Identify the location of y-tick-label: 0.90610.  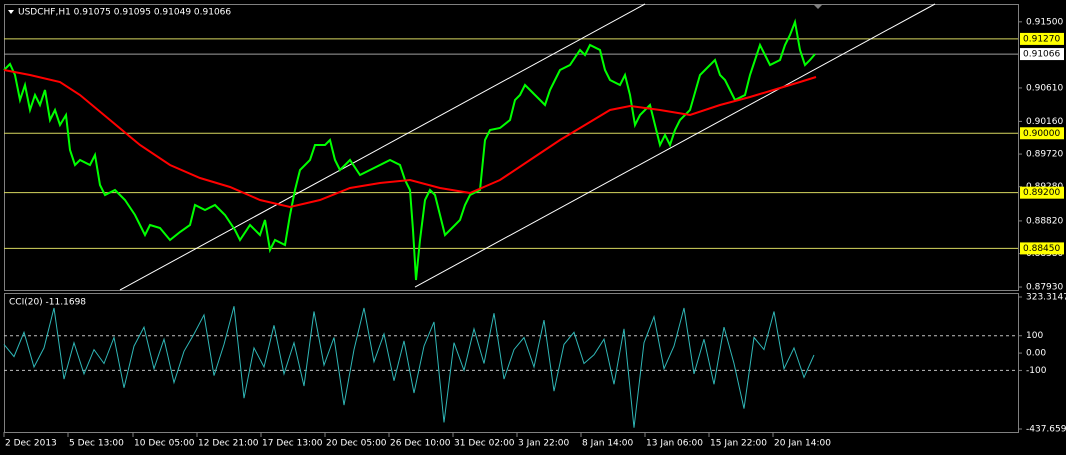
(1044, 88).